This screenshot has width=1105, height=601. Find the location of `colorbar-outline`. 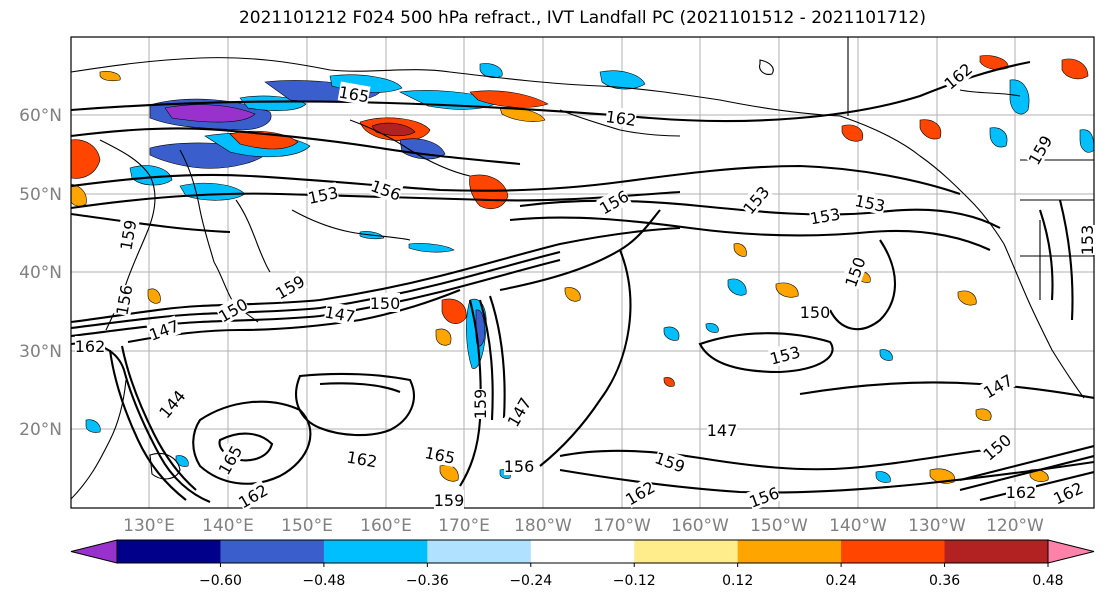

colorbar-outline is located at coordinates (582, 551).